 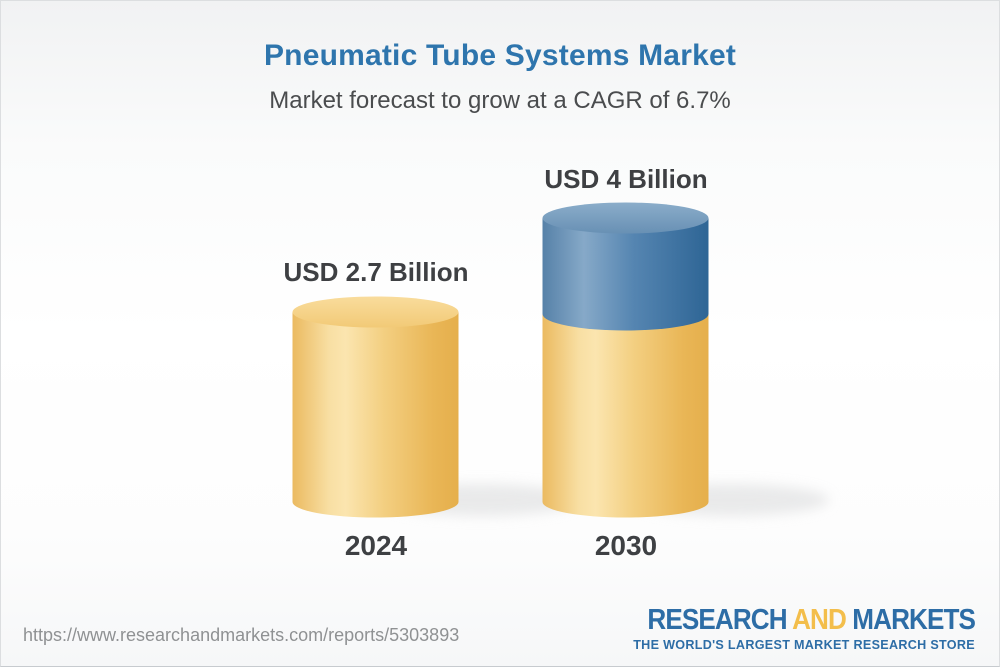 I want to click on bar-2024-cylinder, so click(x=375, y=407).